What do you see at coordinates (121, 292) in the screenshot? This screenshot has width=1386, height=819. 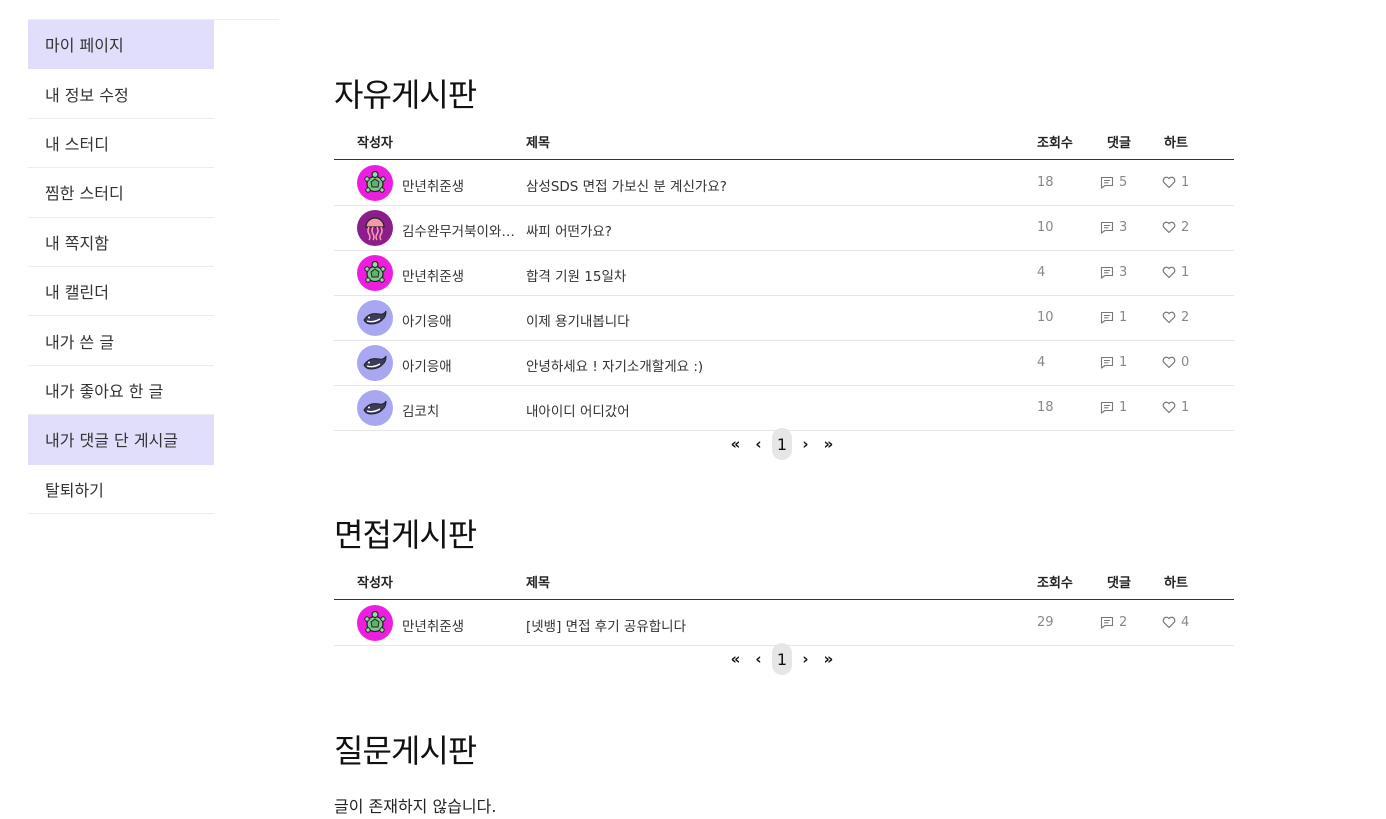 I see `sidebar-item: 내 캘린더` at bounding box center [121, 292].